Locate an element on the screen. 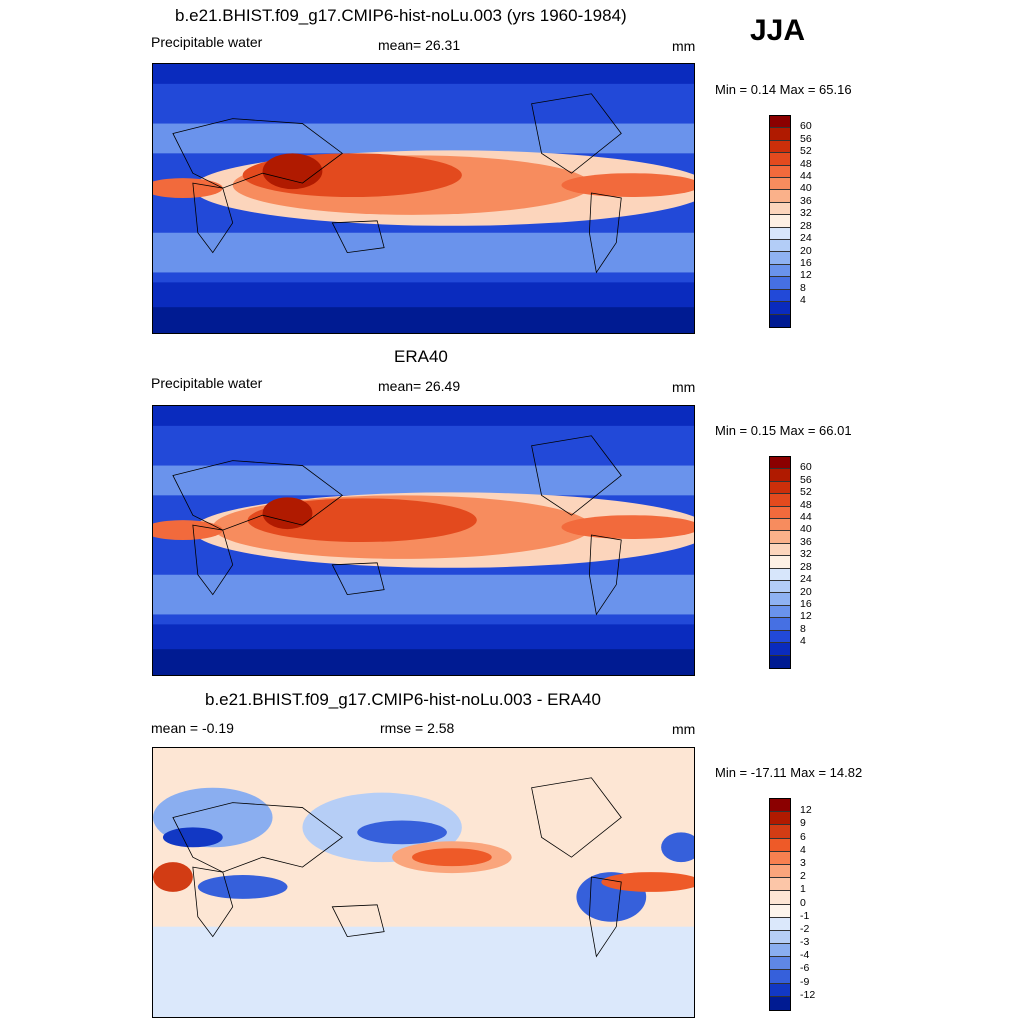  panel2-map is located at coordinates (423, 540).